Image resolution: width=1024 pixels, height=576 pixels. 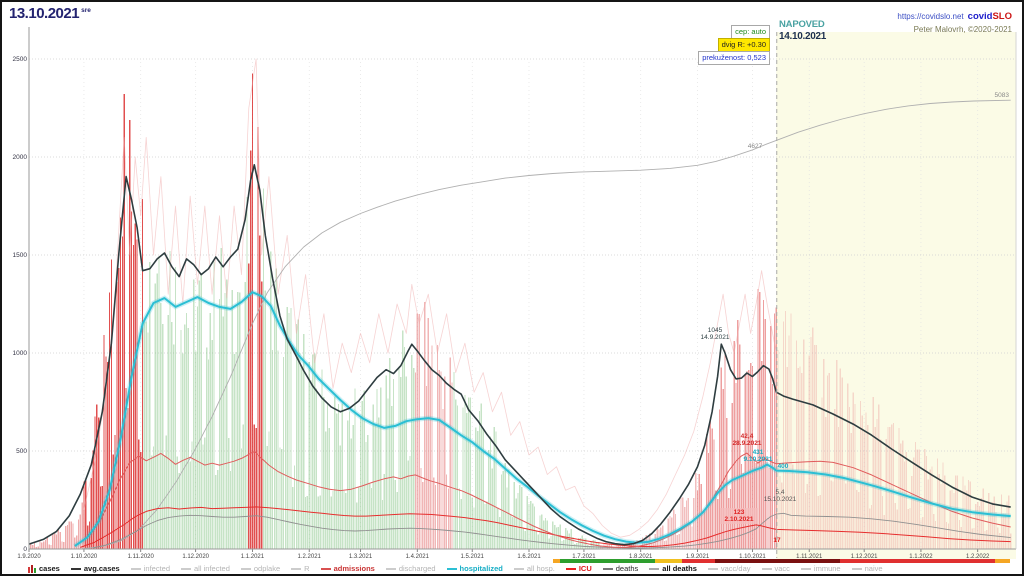 I want to click on legend-item-icu: ICU, so click(x=578, y=568).